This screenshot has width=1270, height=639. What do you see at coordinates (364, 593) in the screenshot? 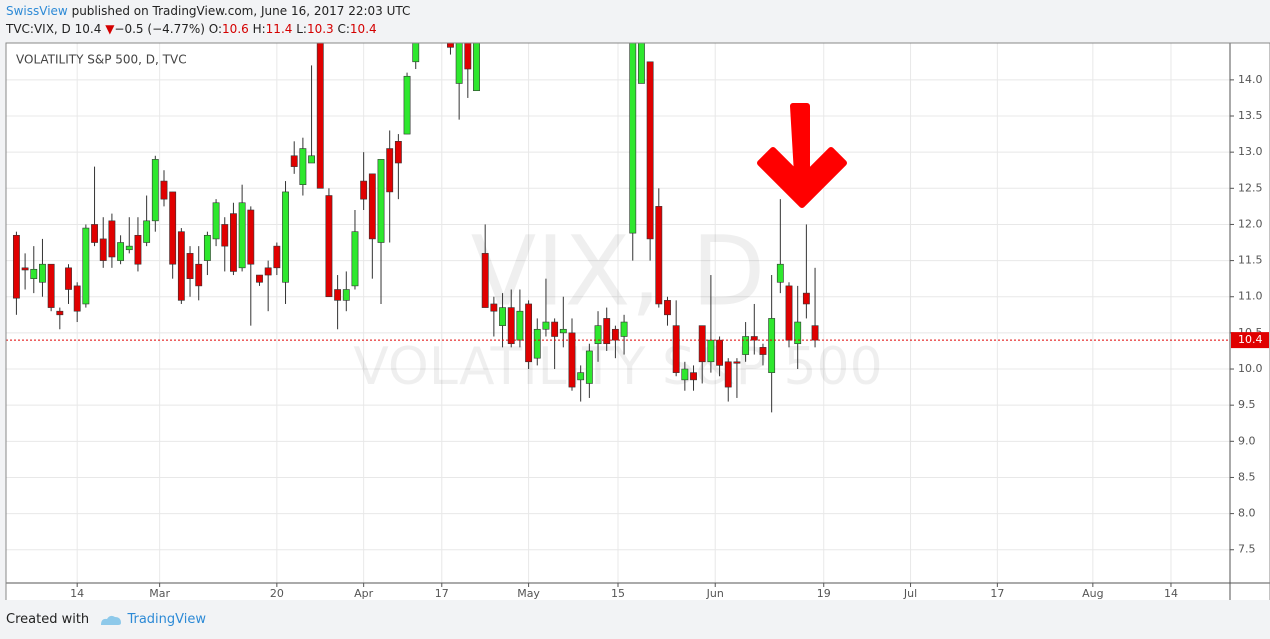
I see `x-tick-label: Apr` at bounding box center [364, 593].